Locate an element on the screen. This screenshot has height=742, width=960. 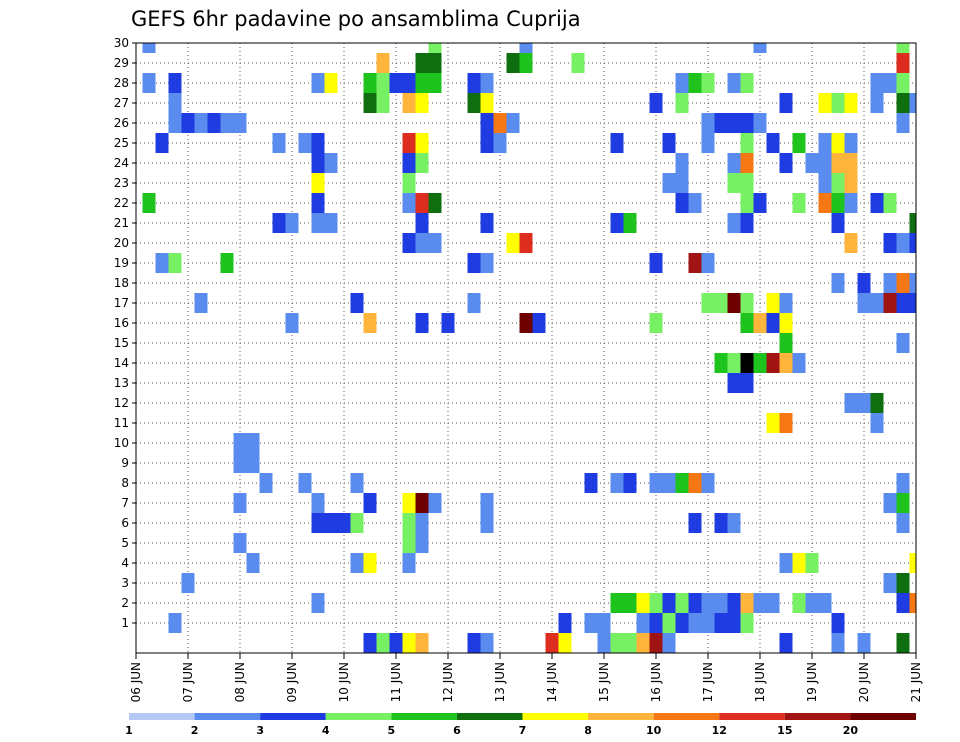
legend-label: 1 is located at coordinates (129, 730).